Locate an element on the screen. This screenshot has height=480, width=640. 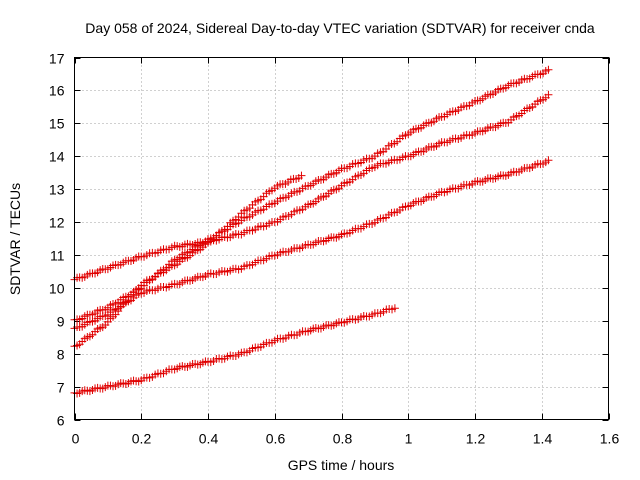
y-tick-label: 10 is located at coordinates (57, 289).